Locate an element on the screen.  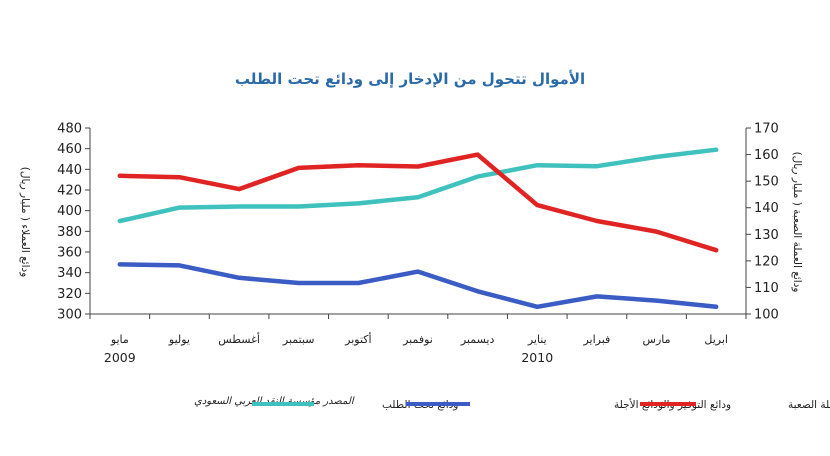
legend-label-foreign-currency-deposits: ودائع العملة الصعبة is located at coordinates (809, 405).